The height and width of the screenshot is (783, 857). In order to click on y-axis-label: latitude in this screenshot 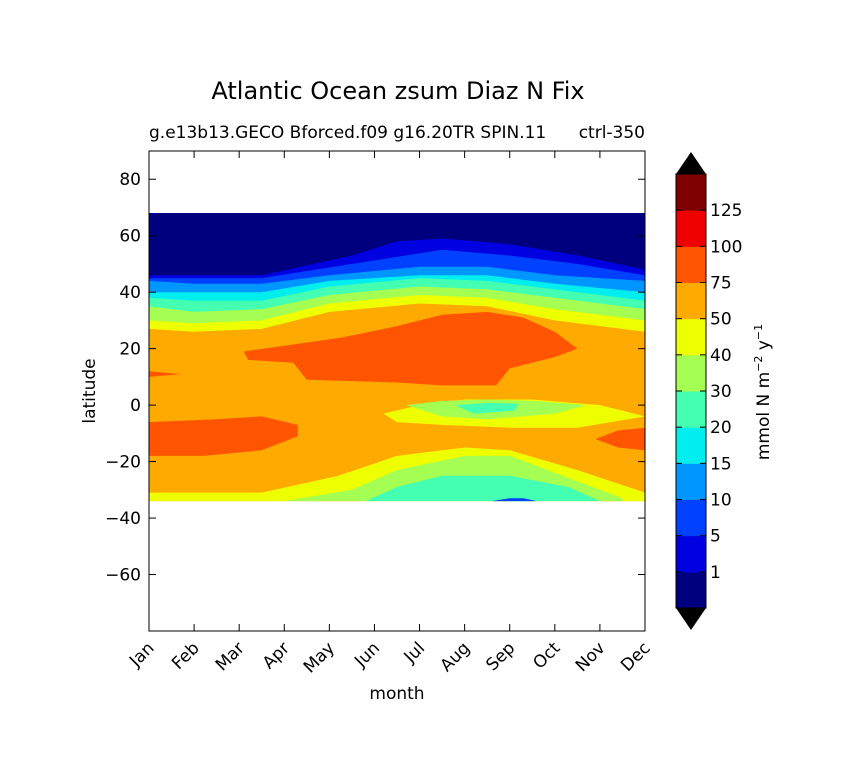, I will do `click(90, 390)`.